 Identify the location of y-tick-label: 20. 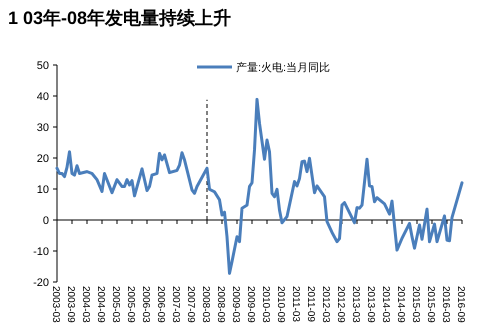
(42, 159).